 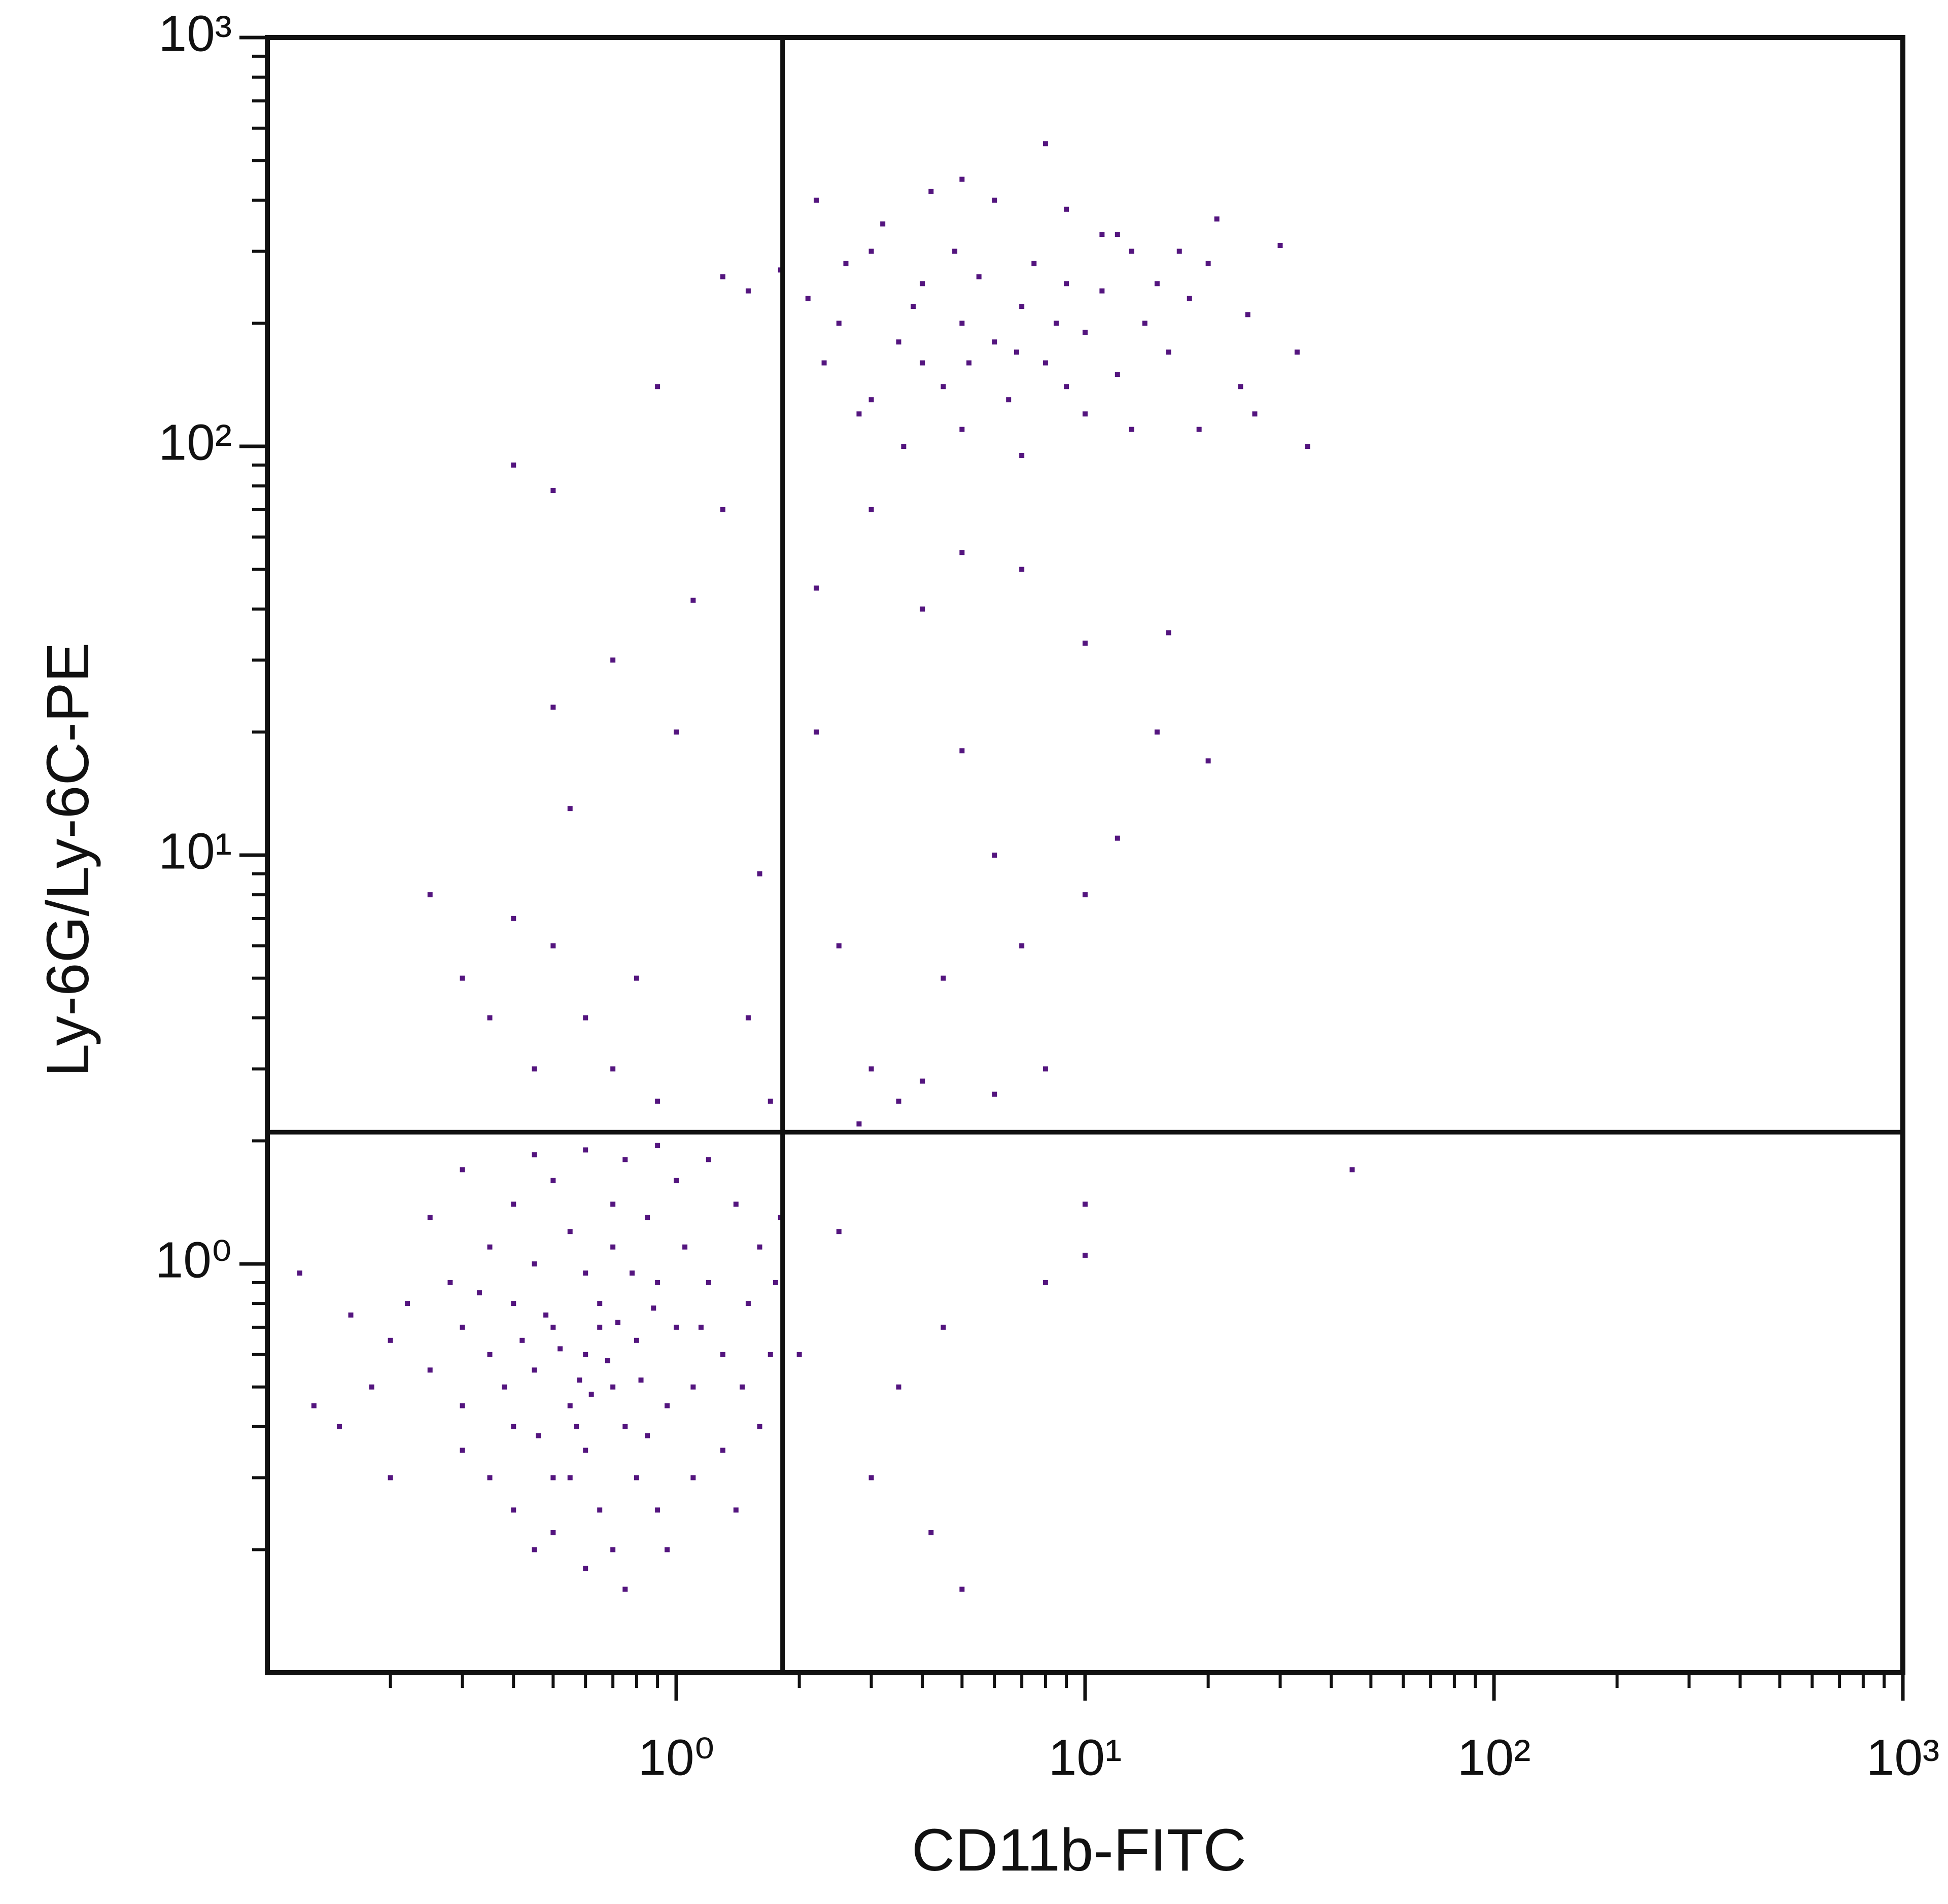 I want to click on y-tick-label: 10¹, so click(x=195, y=851).